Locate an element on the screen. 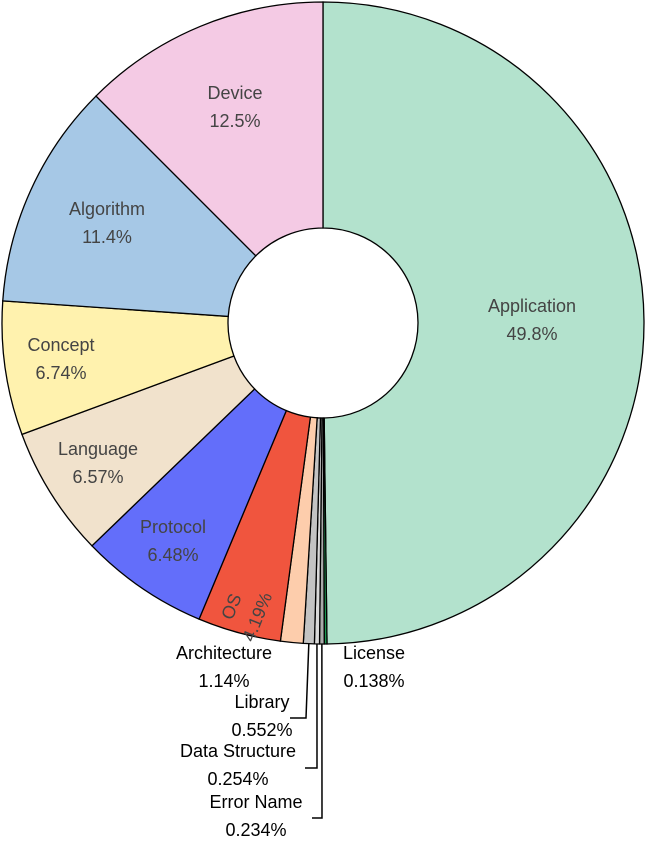  label-value-license: 0.138% is located at coordinates (373, 681).